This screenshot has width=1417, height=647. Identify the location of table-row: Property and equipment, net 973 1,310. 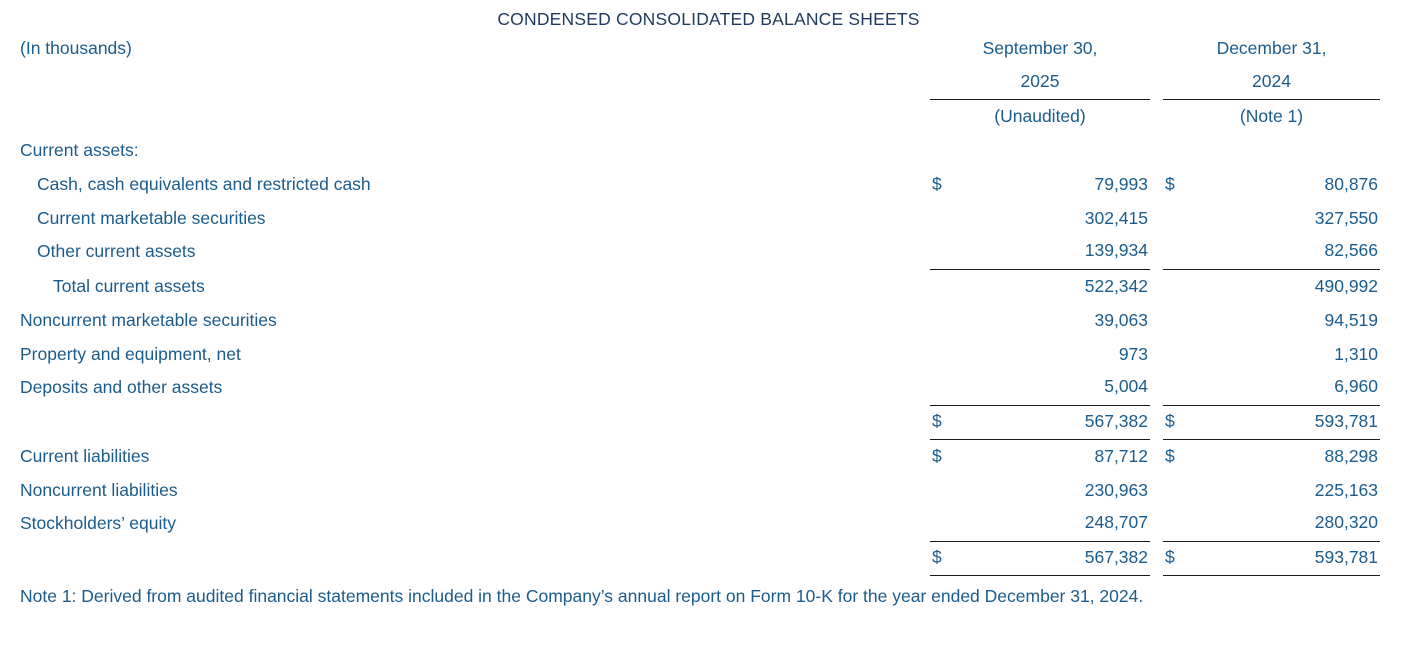
(708, 354).